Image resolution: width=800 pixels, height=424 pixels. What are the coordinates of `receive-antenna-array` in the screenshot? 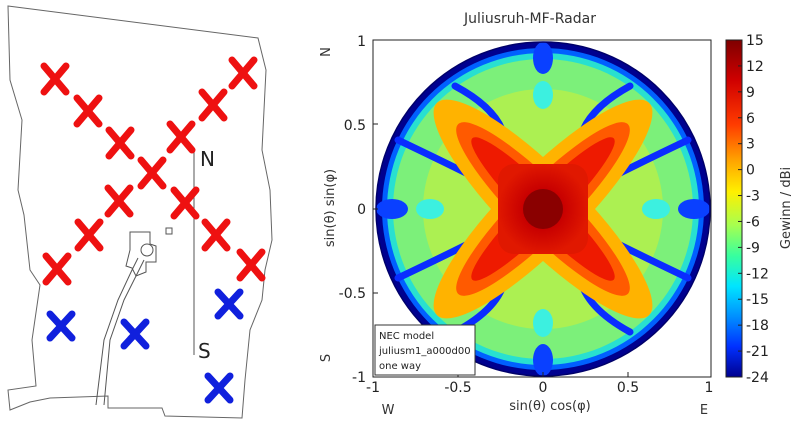 It's located at (145, 346).